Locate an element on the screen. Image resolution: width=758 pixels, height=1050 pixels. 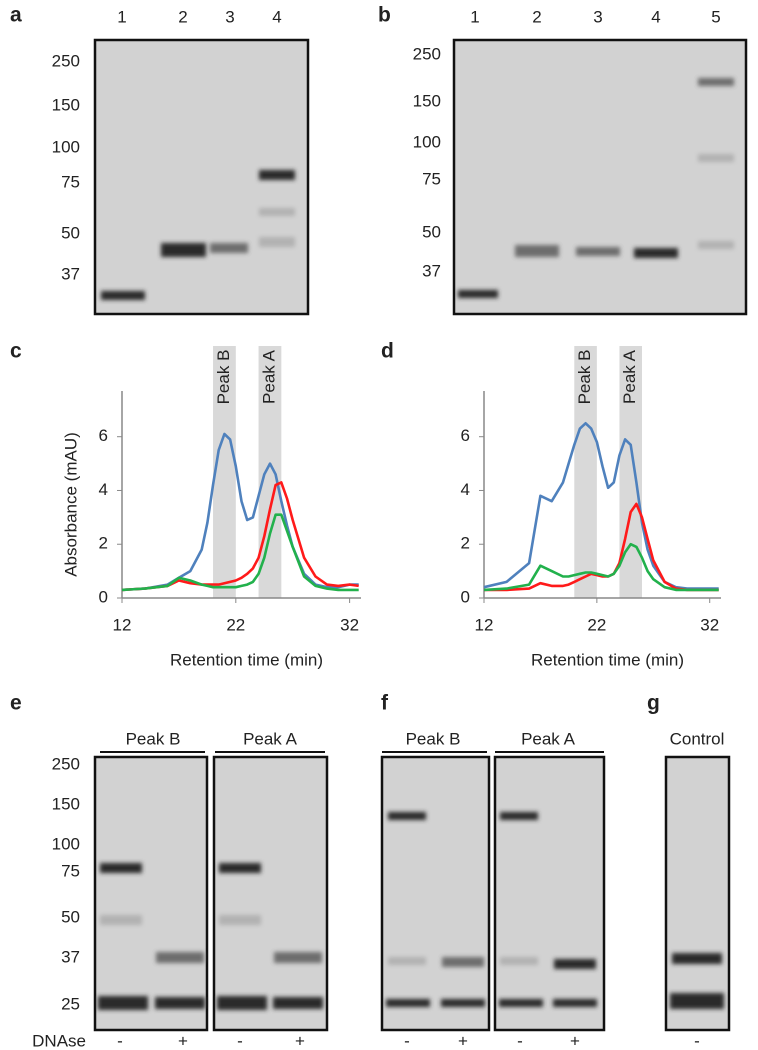
panel-label: g is located at coordinates (653, 703).